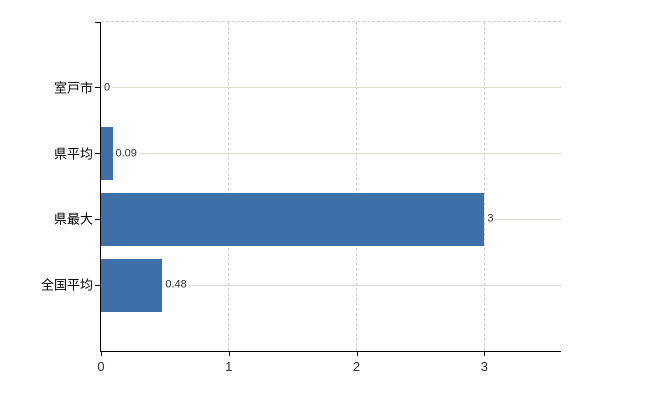 Image resolution: width=650 pixels, height=400 pixels. I want to click on category-label: 県平均, so click(73, 154).